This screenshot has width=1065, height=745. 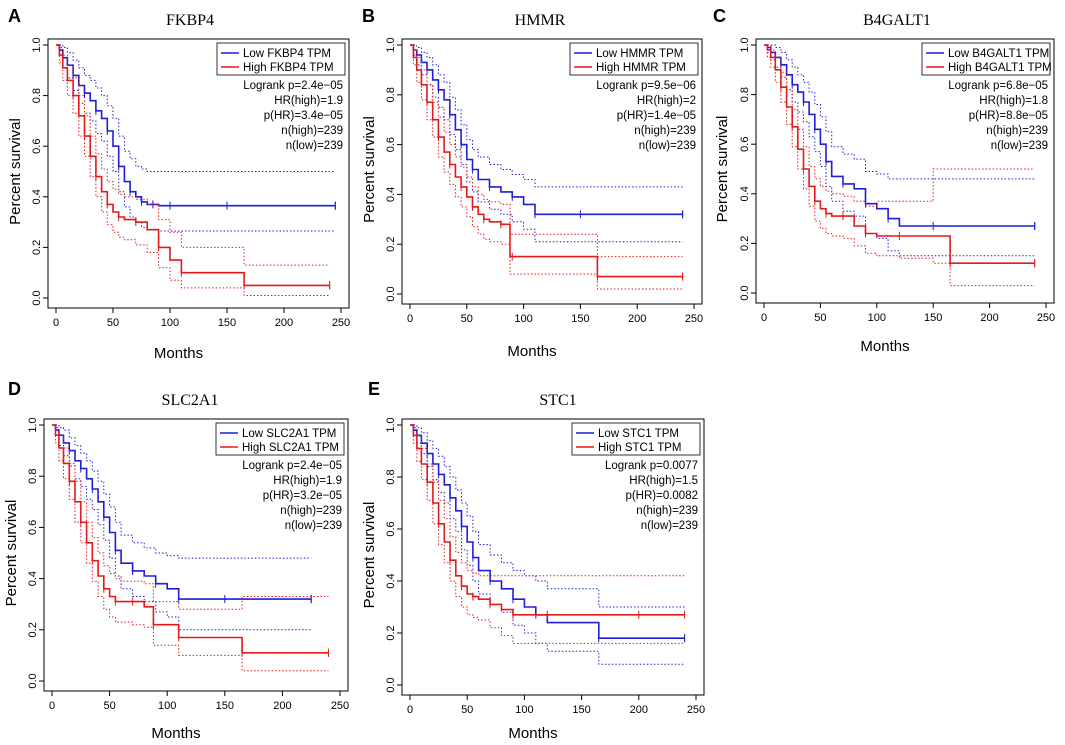 What do you see at coordinates (287, 54) in the screenshot?
I see `legend-label-low: Low FKBP4 TPM` at bounding box center [287, 54].